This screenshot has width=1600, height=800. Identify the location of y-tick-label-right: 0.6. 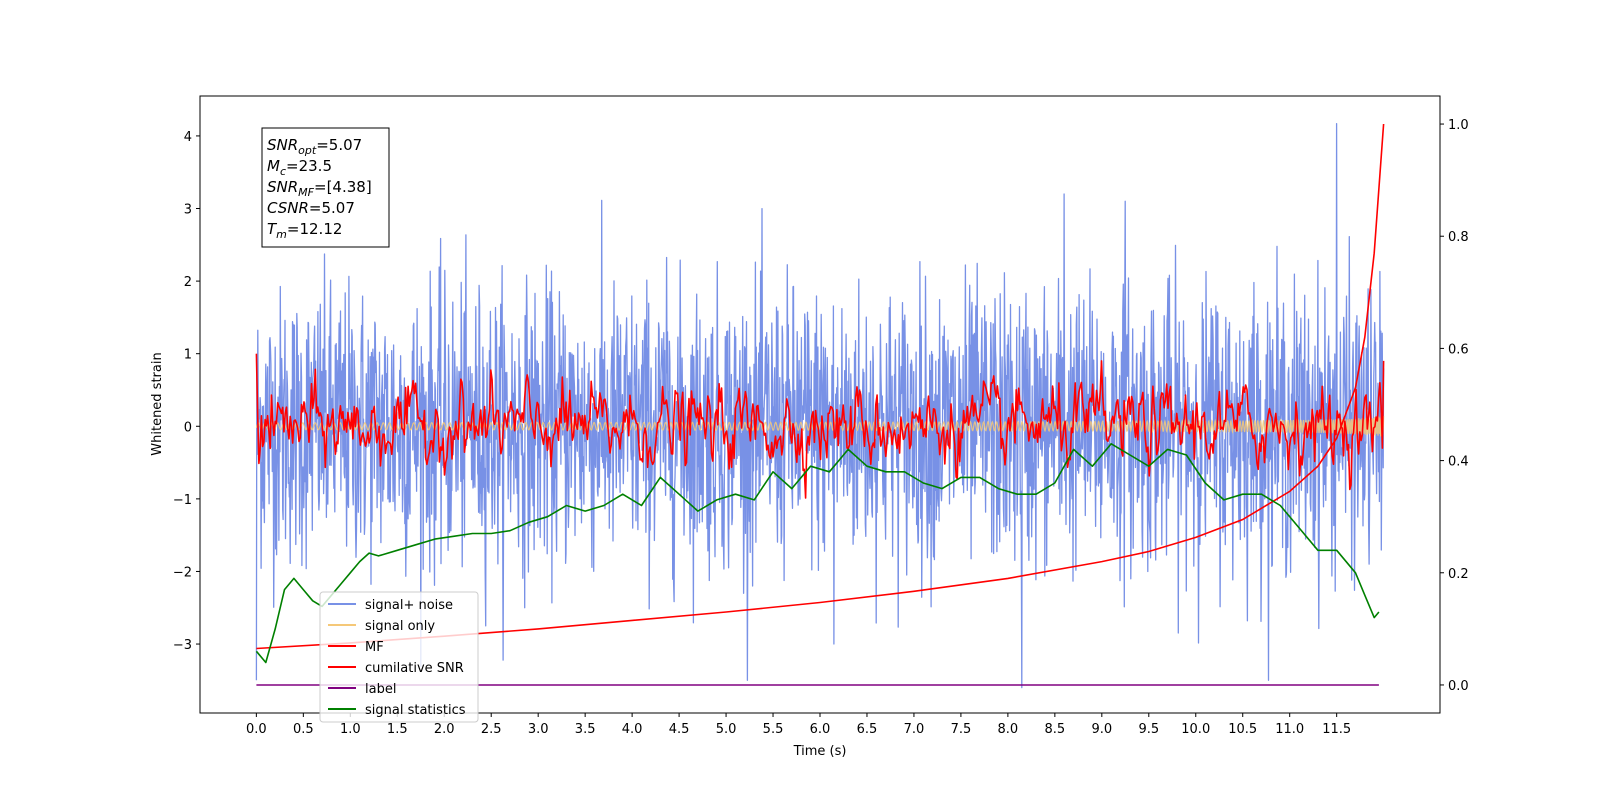
(1458, 349).